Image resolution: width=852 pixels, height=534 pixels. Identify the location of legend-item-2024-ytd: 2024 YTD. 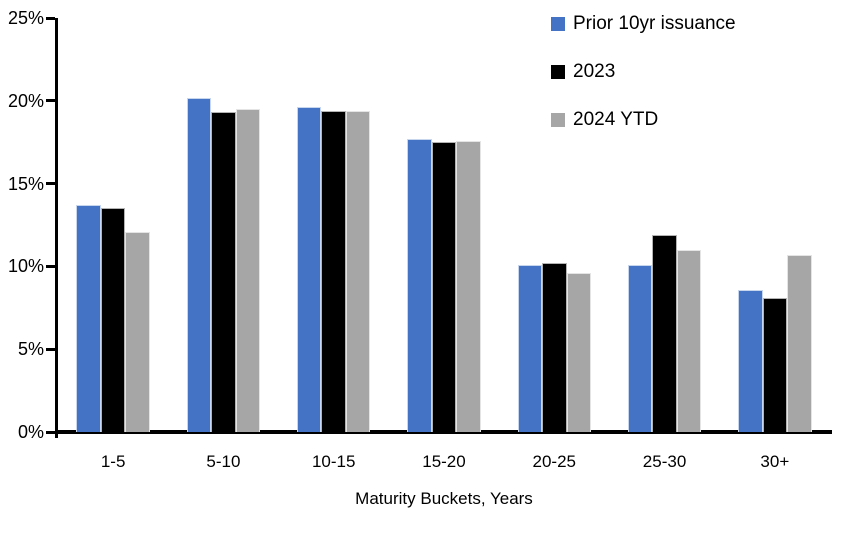
(643, 119).